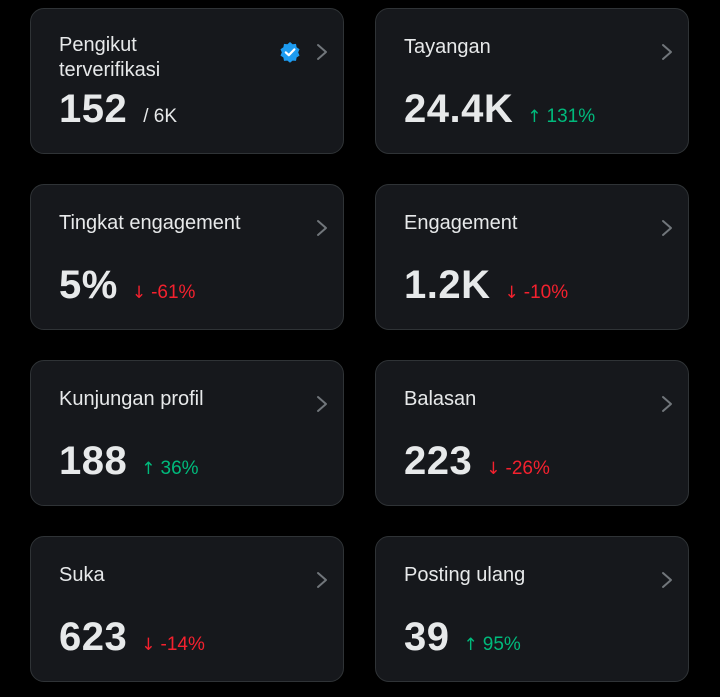 The image size is (720, 697). I want to click on metric-value: 39, so click(427, 637).